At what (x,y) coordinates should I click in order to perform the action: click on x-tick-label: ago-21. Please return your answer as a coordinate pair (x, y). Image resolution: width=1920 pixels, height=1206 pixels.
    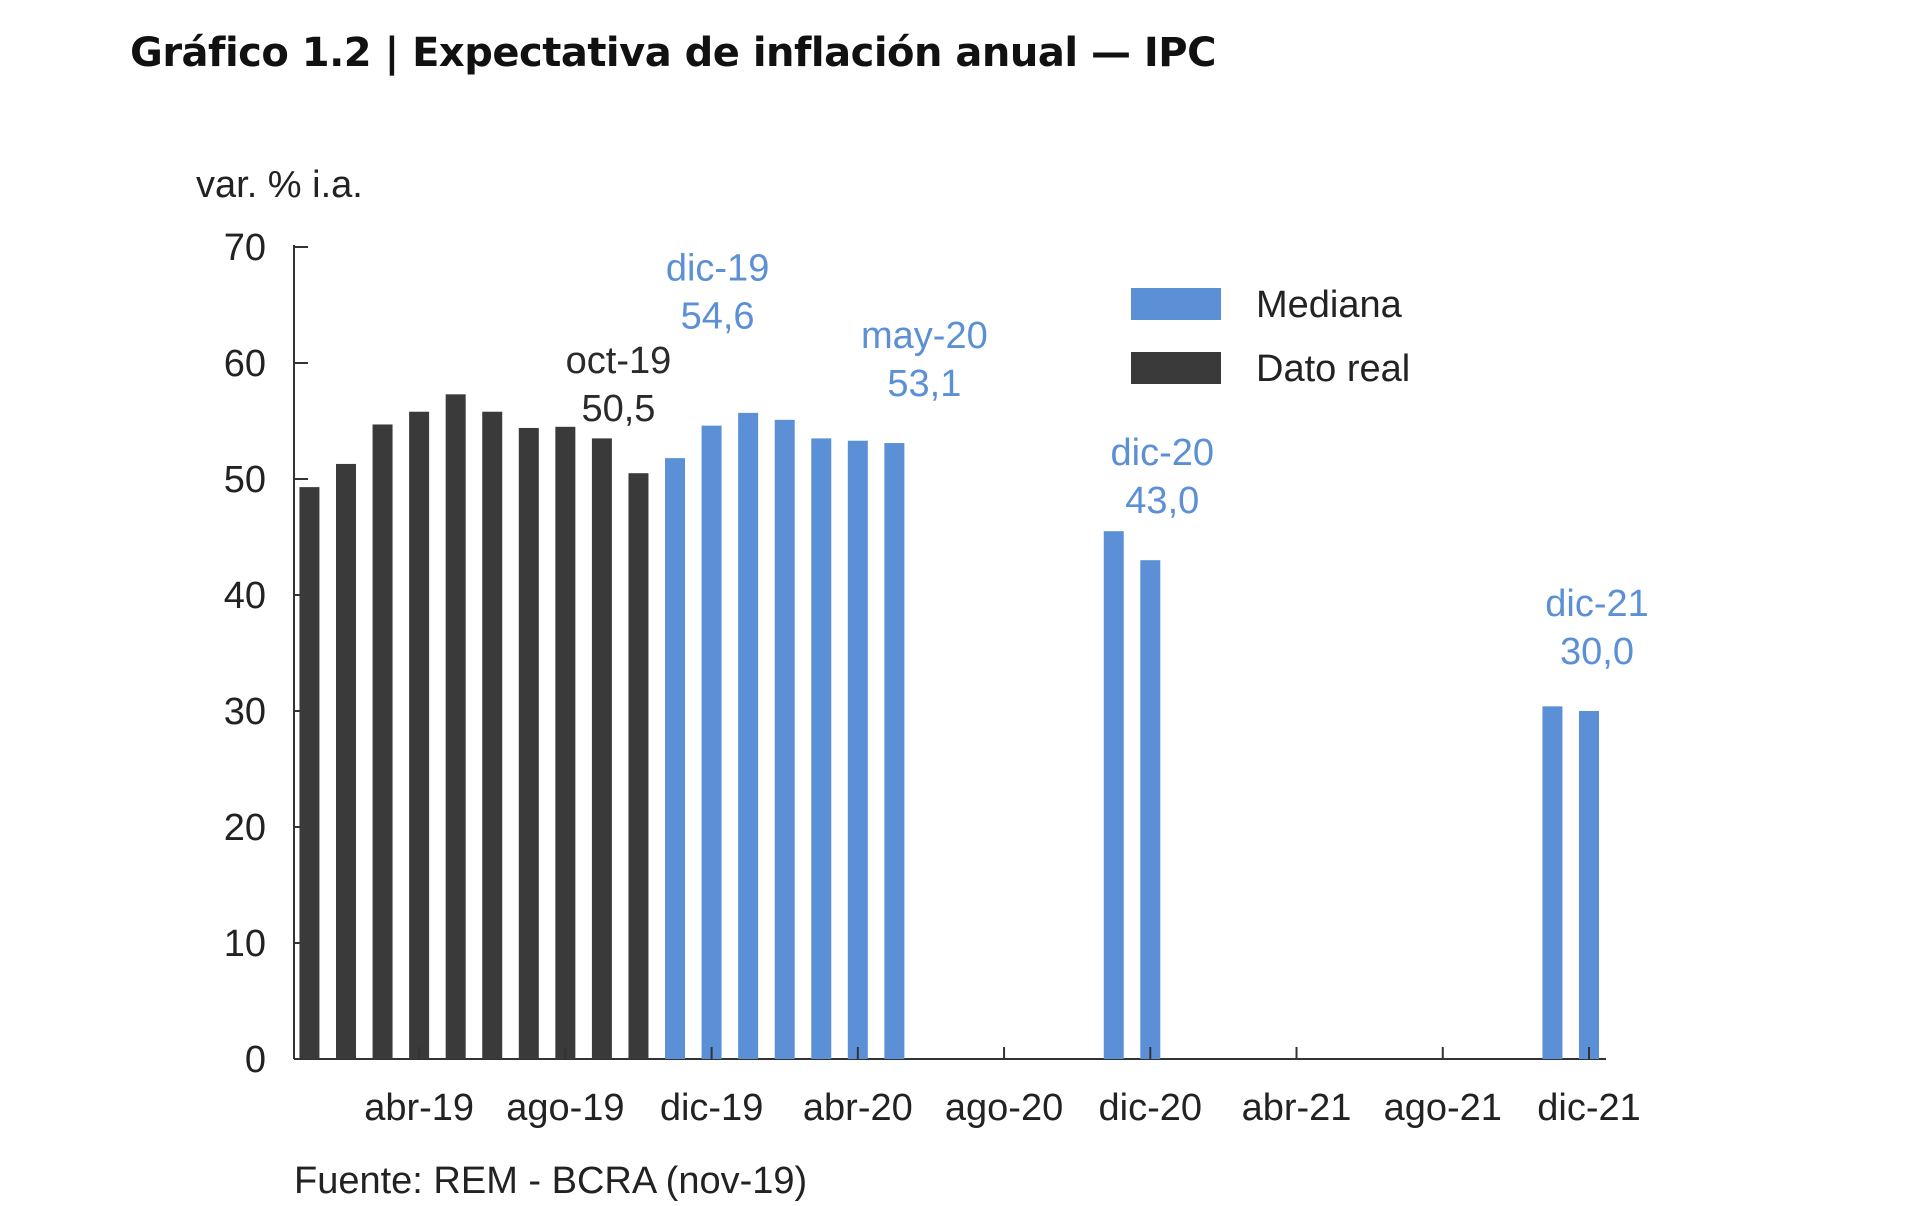
    Looking at the image, I should click on (1443, 1108).